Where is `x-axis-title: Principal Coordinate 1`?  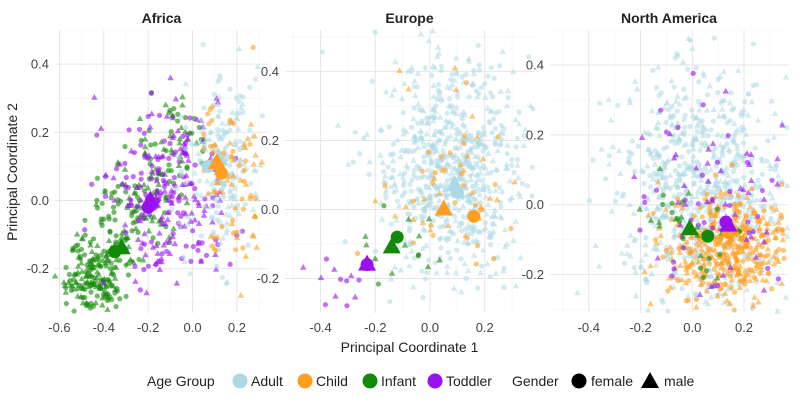 x-axis-title: Principal Coordinate 1 is located at coordinates (410, 347).